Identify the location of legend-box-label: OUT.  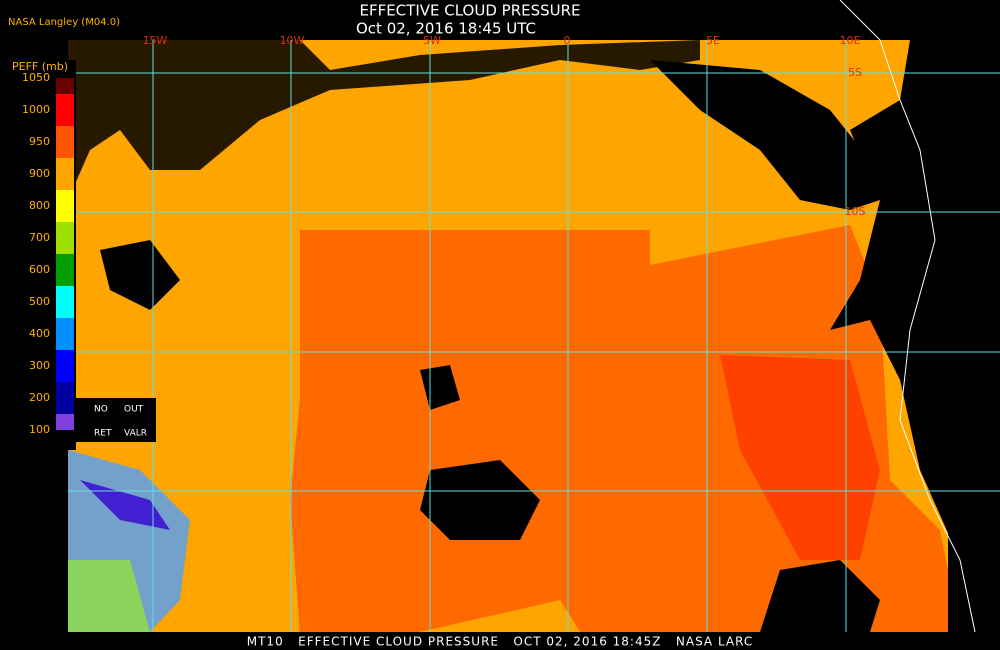
(134, 410).